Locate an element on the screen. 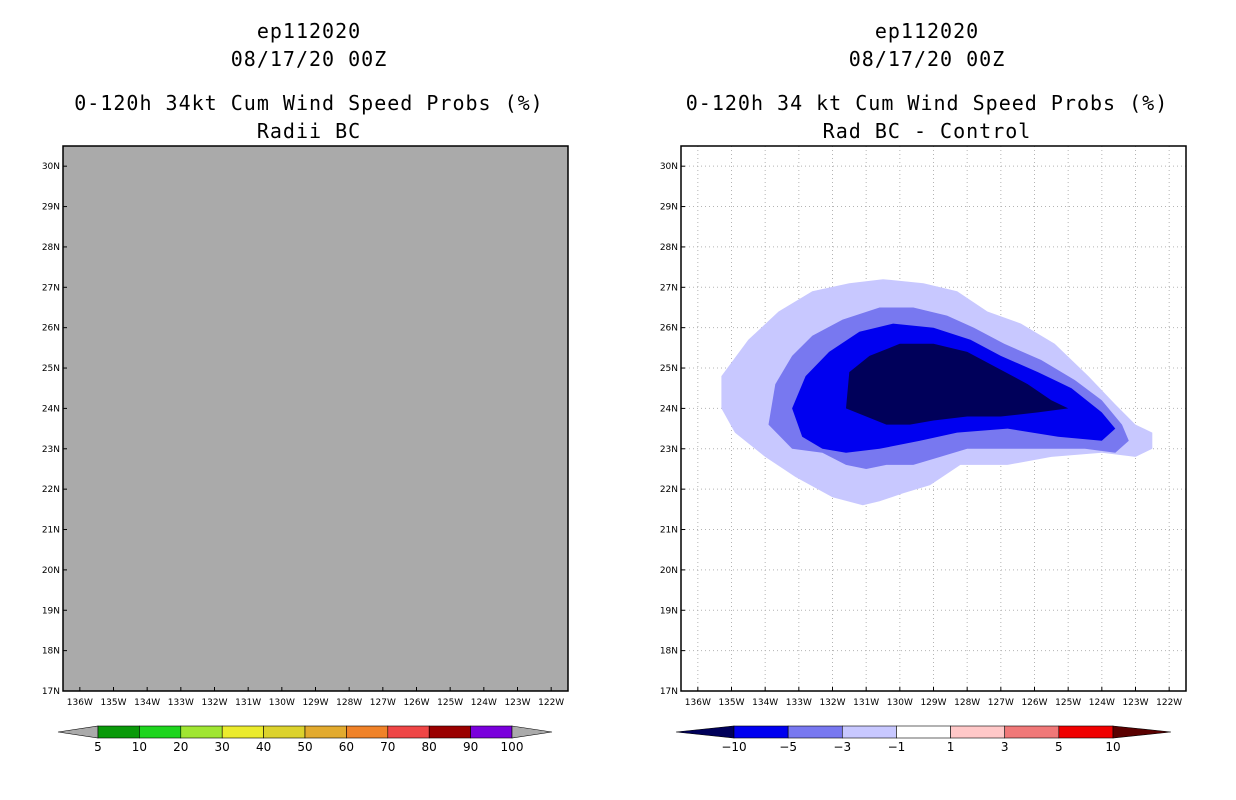  y-tick-label: 19N is located at coordinates (669, 611).